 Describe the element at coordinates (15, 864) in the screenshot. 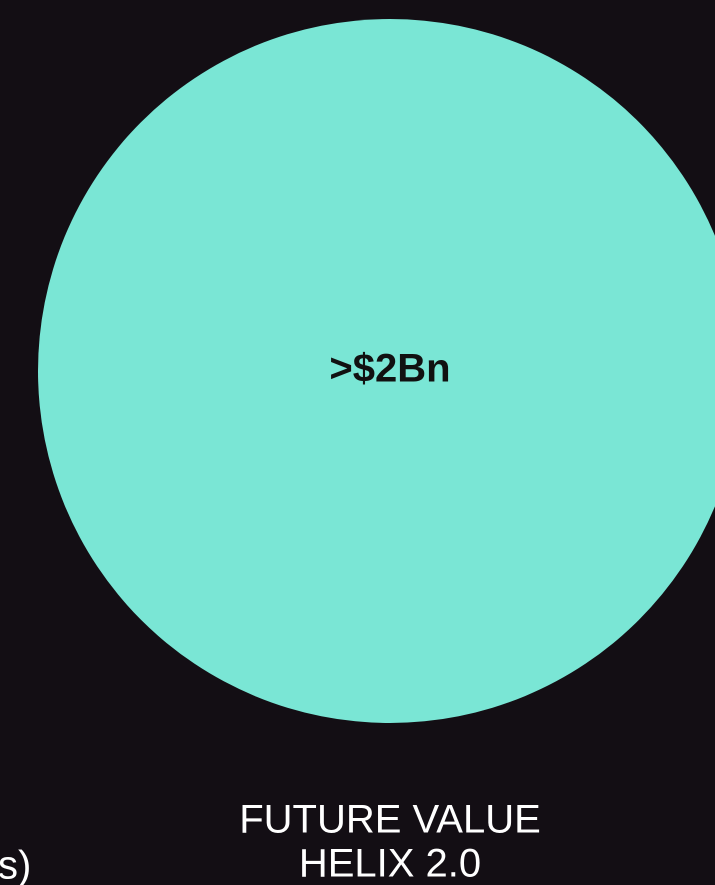

I see `left-caption-fragment: s)` at that location.